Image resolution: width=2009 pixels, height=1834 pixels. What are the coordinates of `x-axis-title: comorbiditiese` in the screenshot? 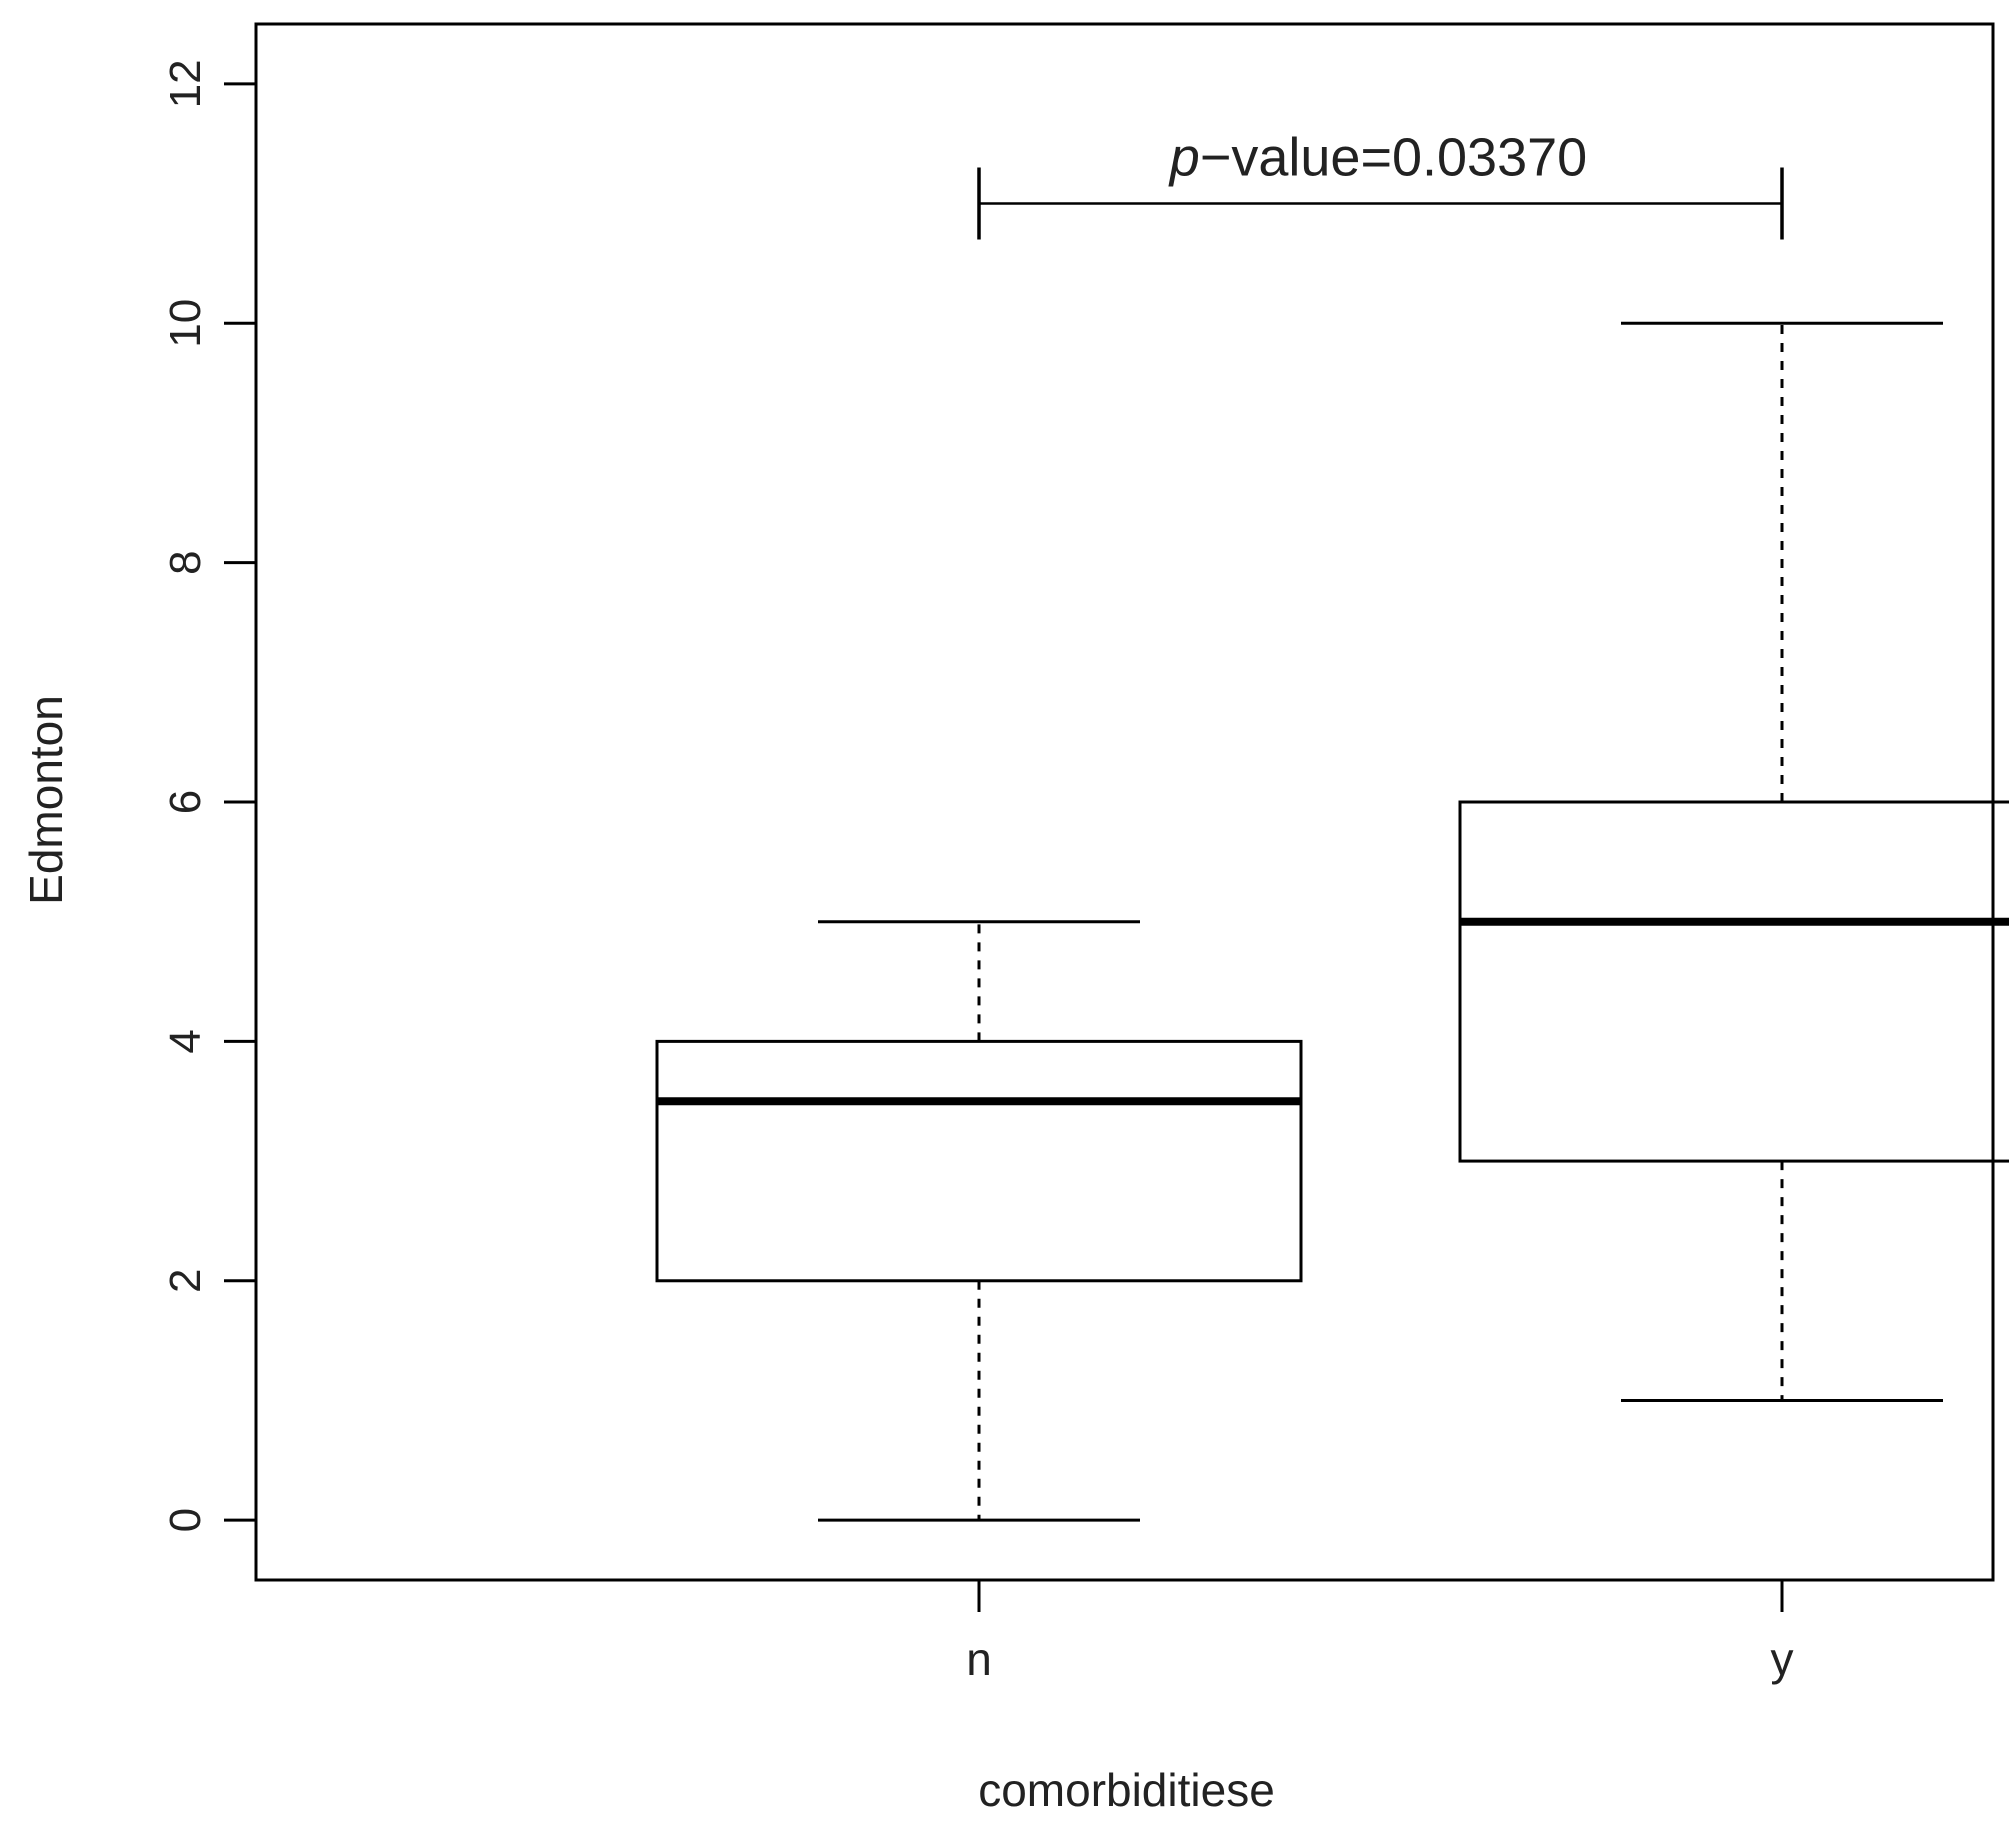 It's located at (1126, 1790).